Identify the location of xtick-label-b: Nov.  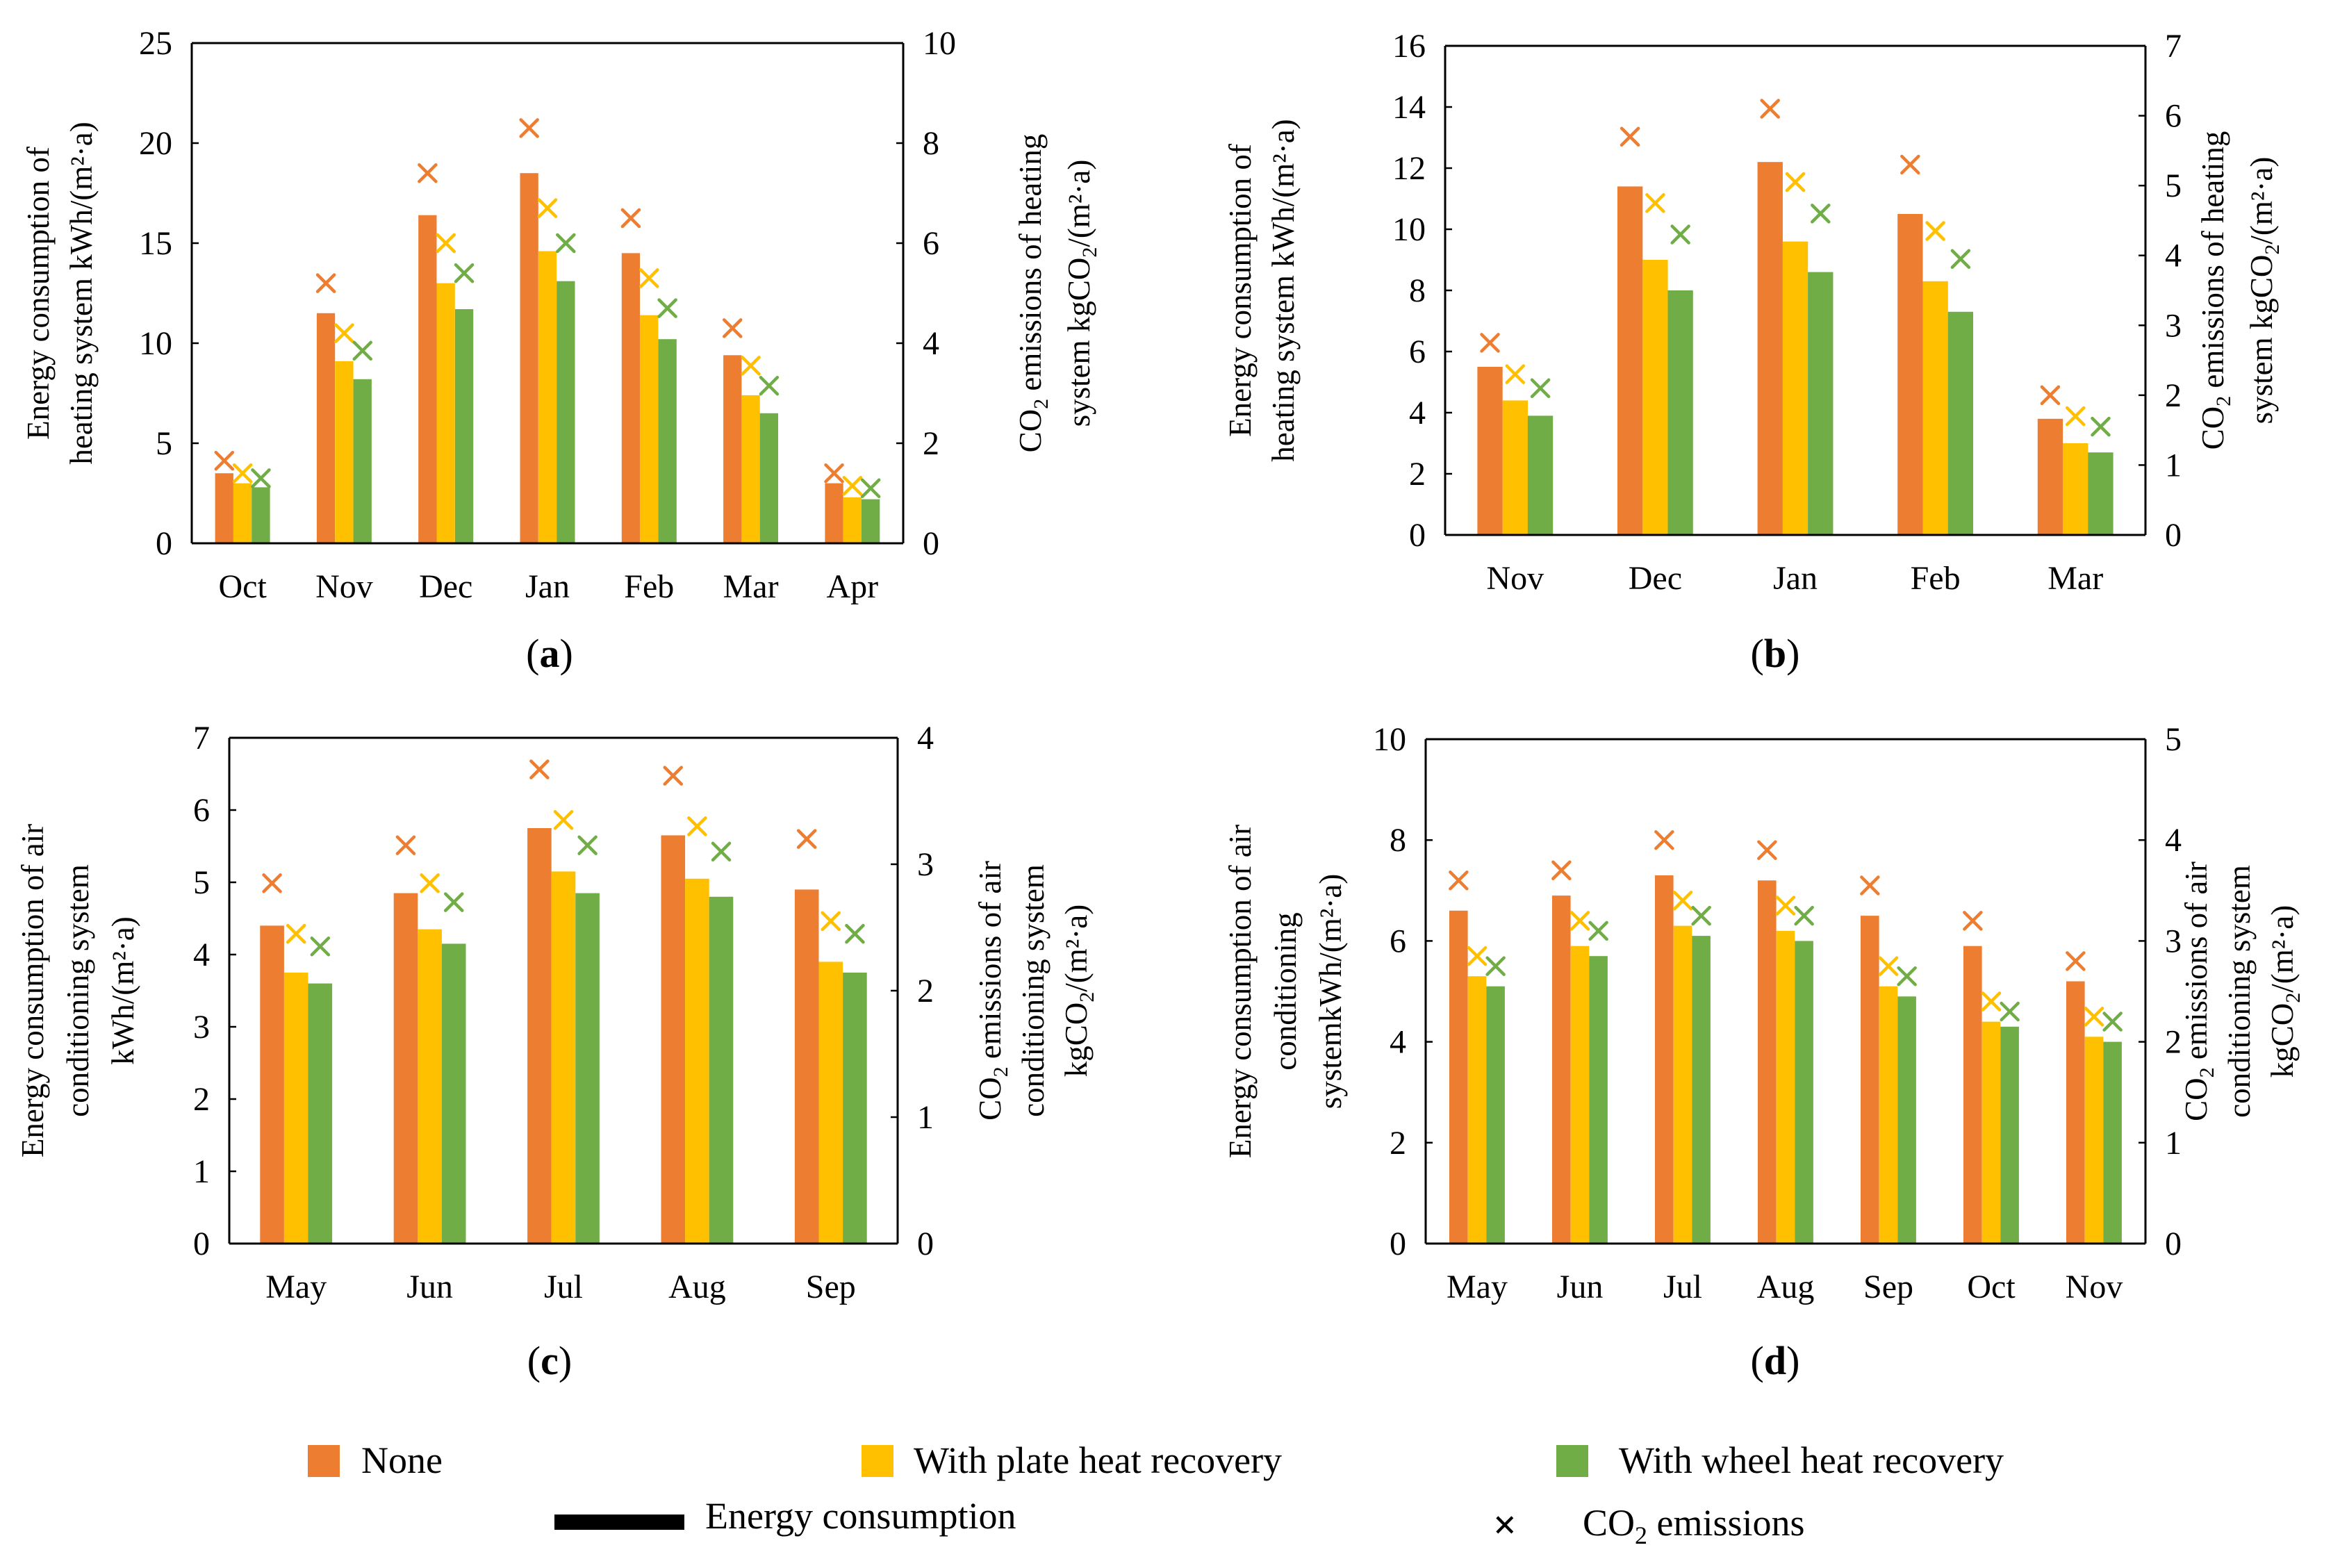
(1515, 578).